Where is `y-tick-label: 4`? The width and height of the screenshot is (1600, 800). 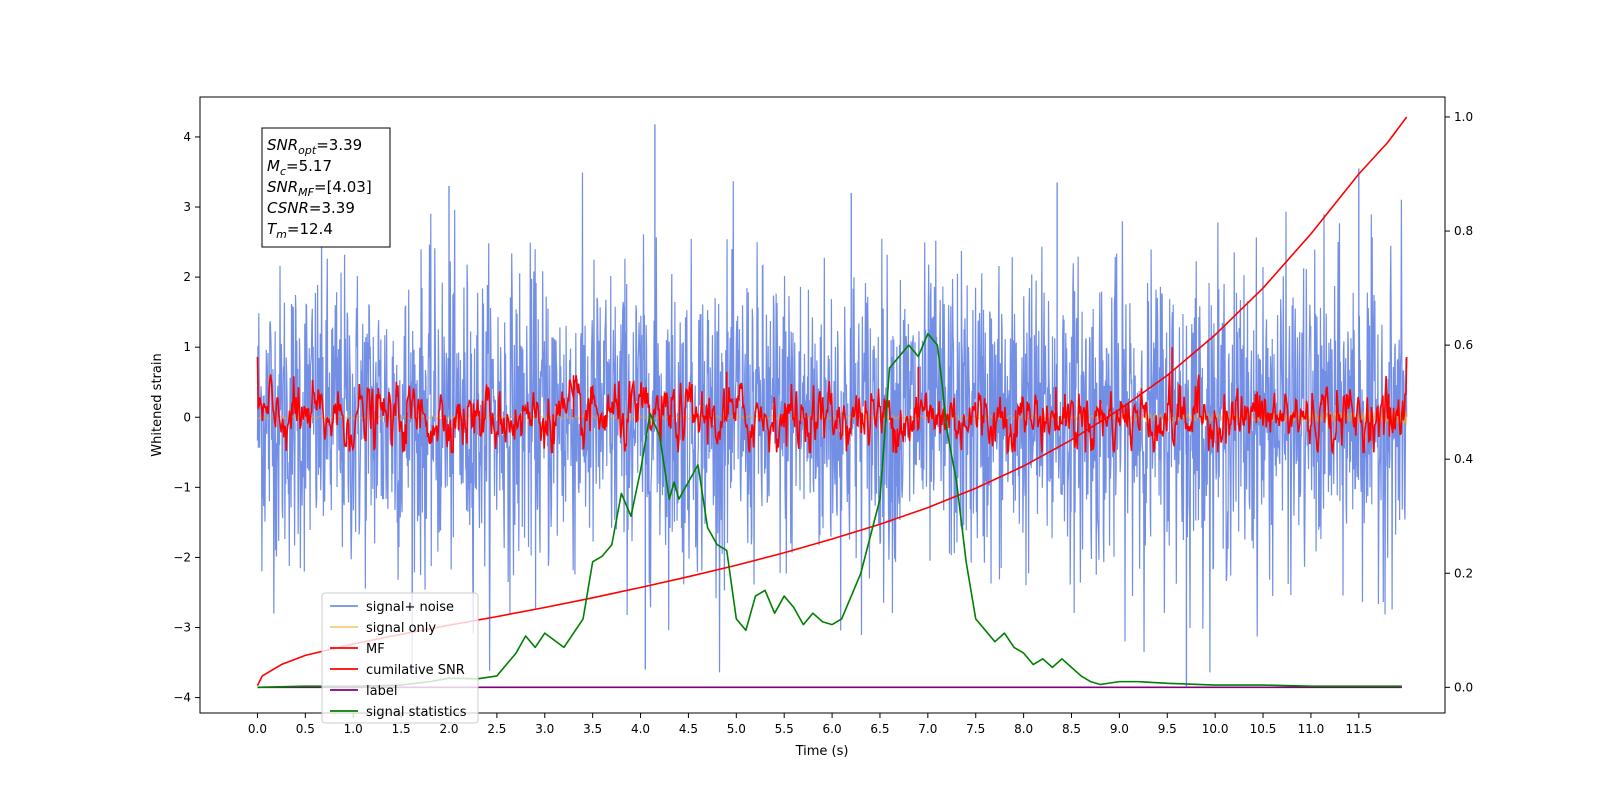
y-tick-label: 4 is located at coordinates (187, 137).